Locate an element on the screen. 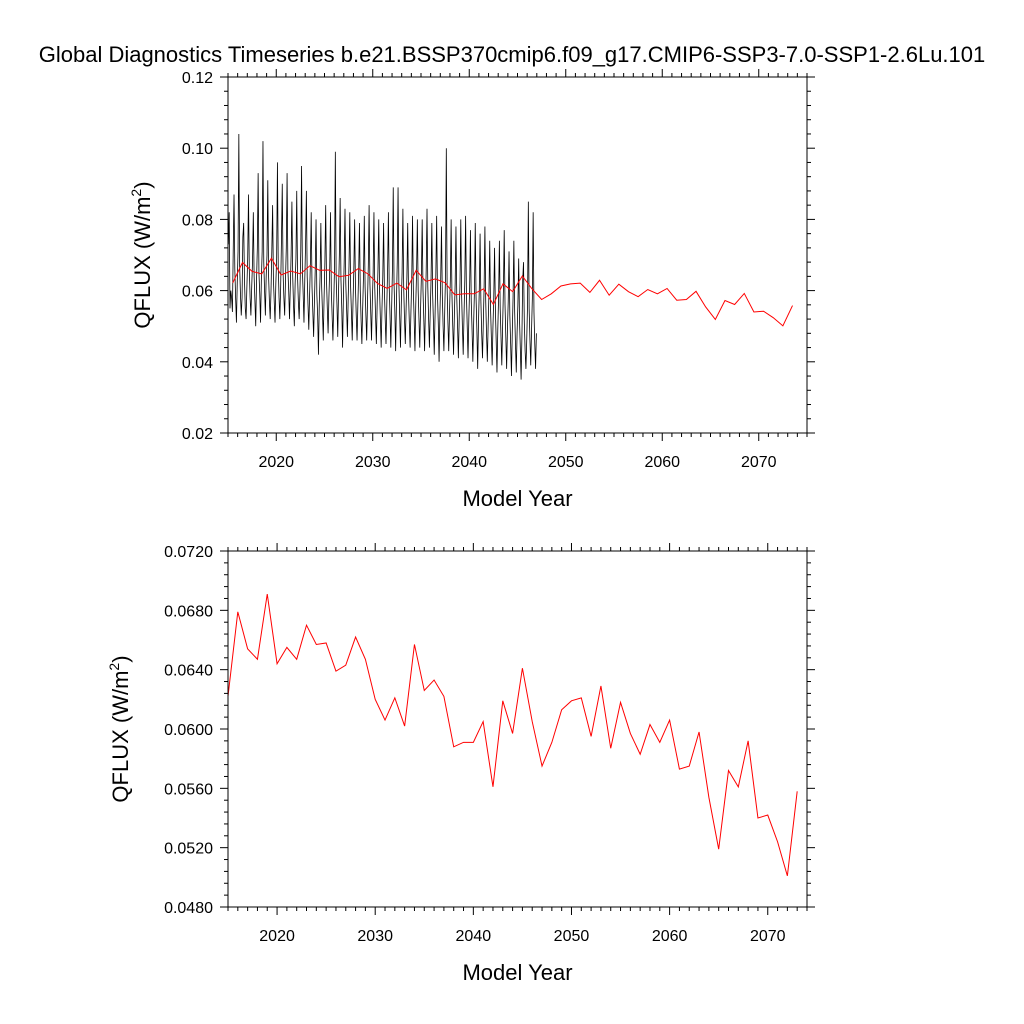 The width and height of the screenshot is (1024, 1024). y-tick-label: 0.0560 is located at coordinates (188, 789).